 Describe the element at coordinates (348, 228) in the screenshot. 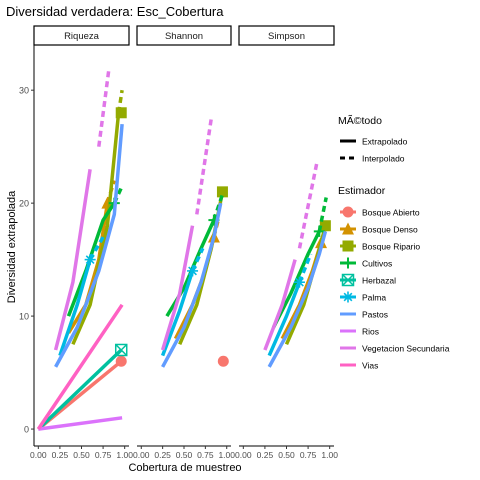

I see `legend-key-shape-bosque-denso` at that location.